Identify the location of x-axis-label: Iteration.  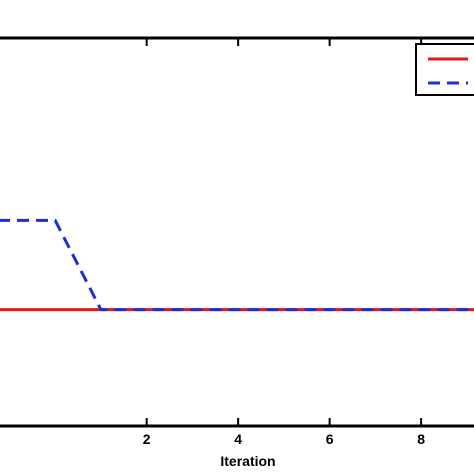
(247, 461).